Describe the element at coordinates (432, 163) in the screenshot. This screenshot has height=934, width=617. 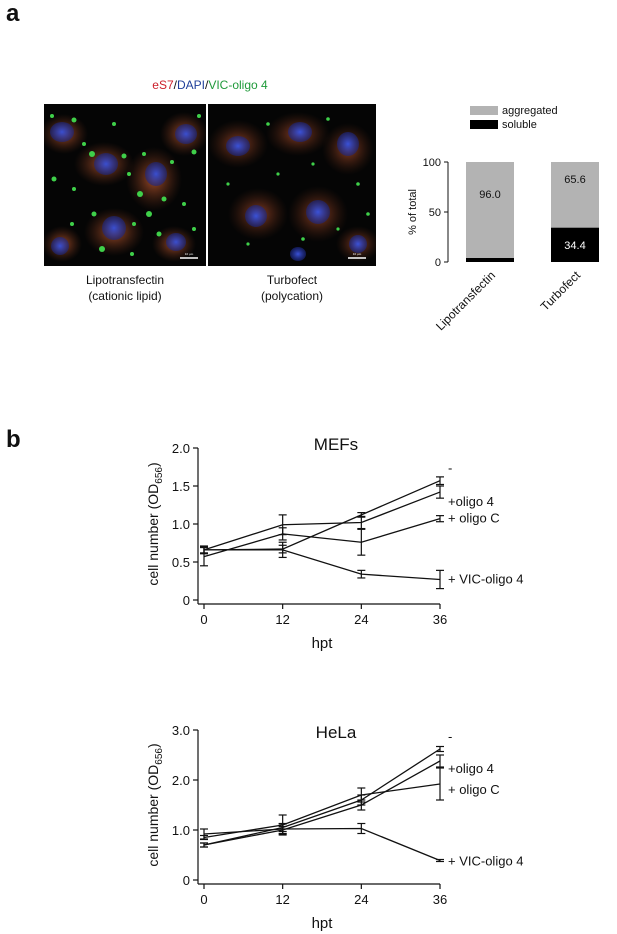
I see `y-tick-label: 100` at that location.